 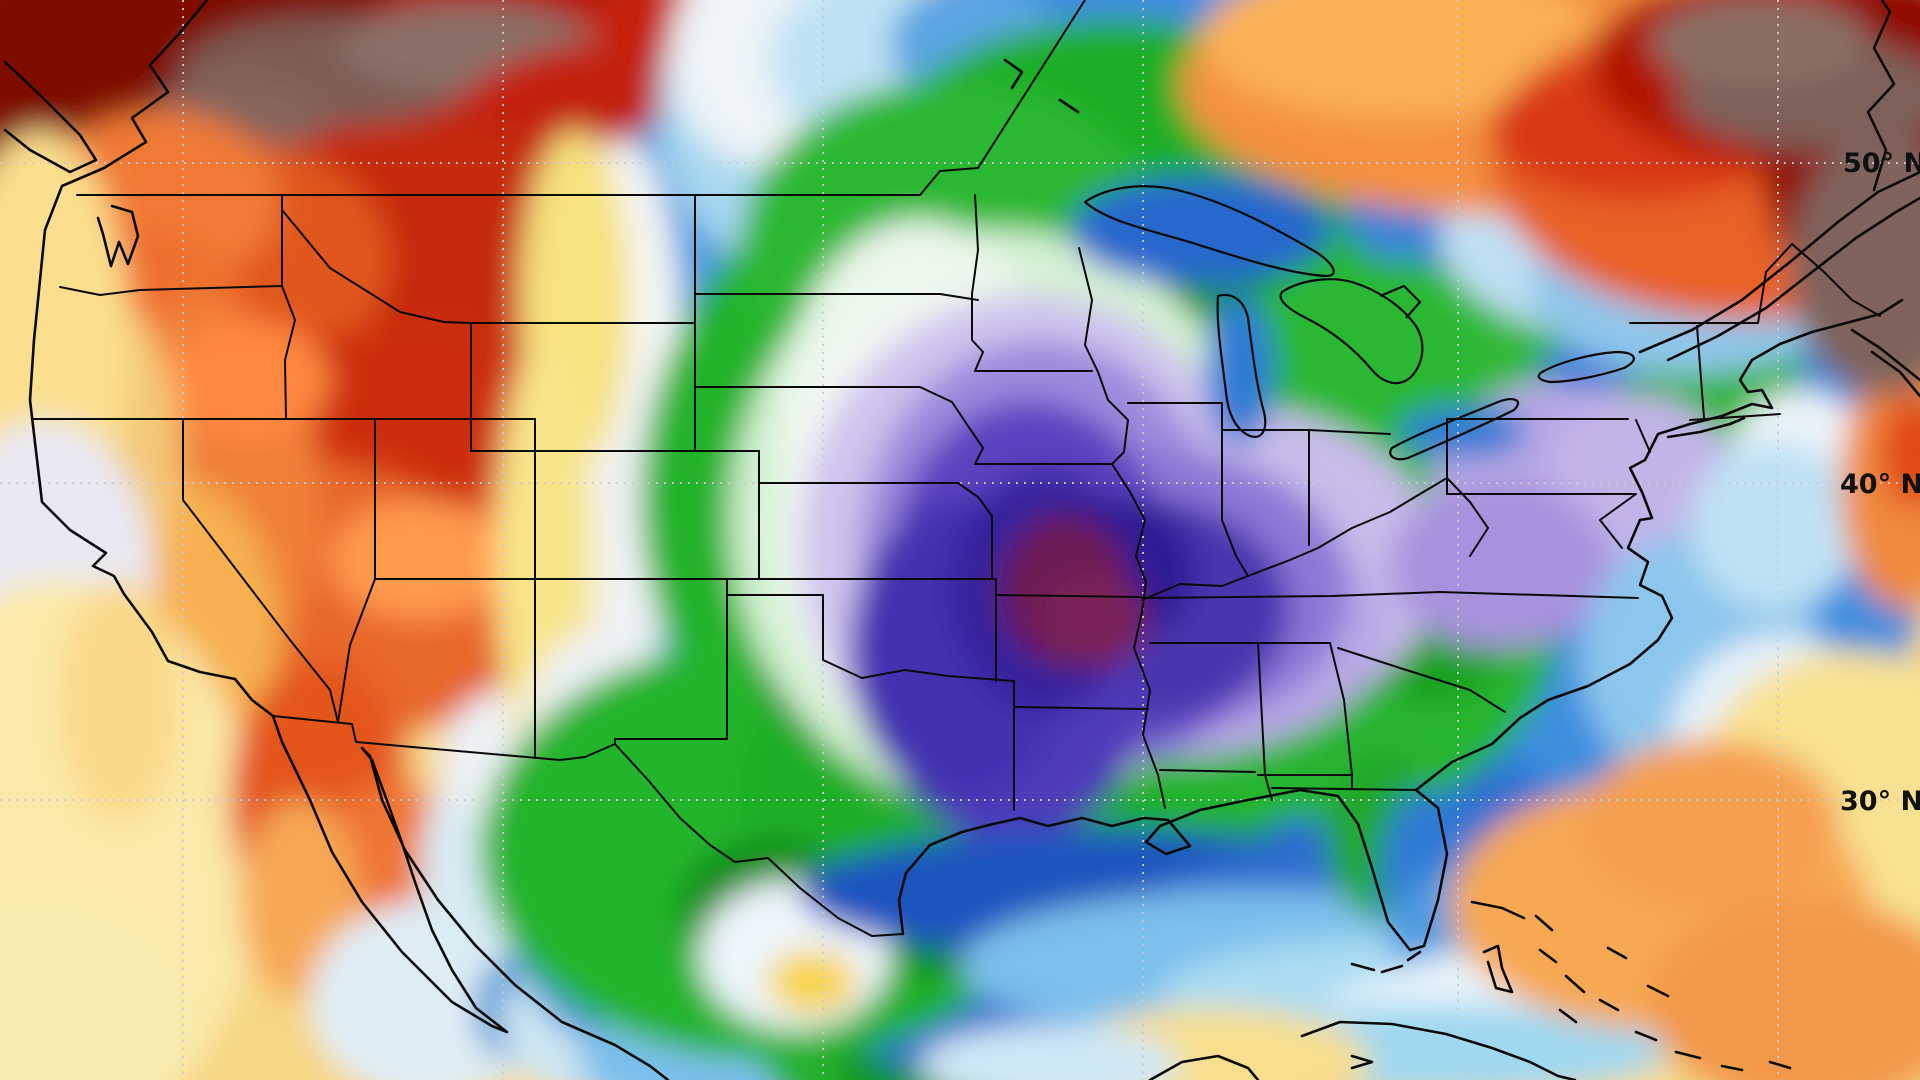 What do you see at coordinates (836, 297) in the screenshot?
I see `state-nd-sd` at bounding box center [836, 297].